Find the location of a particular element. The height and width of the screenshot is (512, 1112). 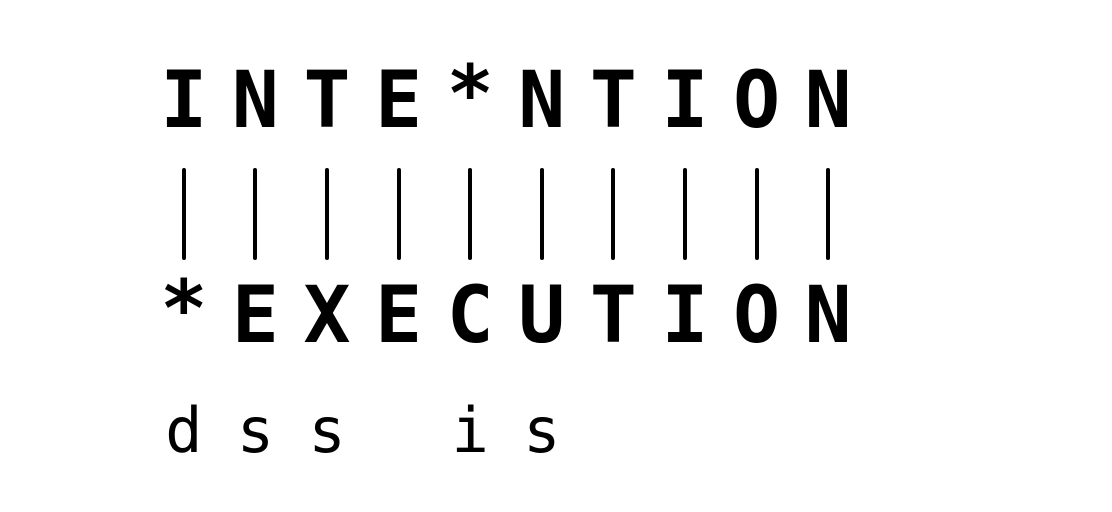

target-char: T is located at coordinates (613, 316).